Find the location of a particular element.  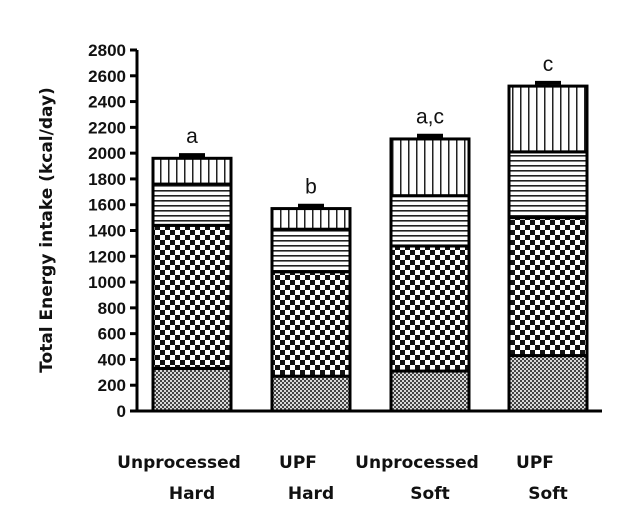

y-tick-label: 1000 is located at coordinates (107, 282).